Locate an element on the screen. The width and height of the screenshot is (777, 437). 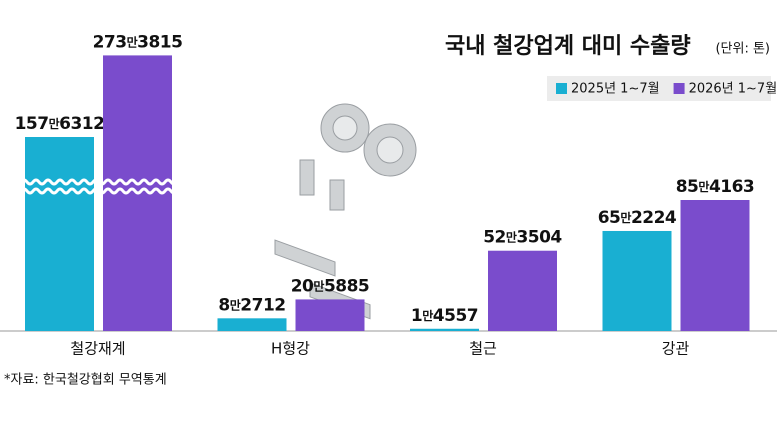
value-label: 65만2224 is located at coordinates (637, 218).